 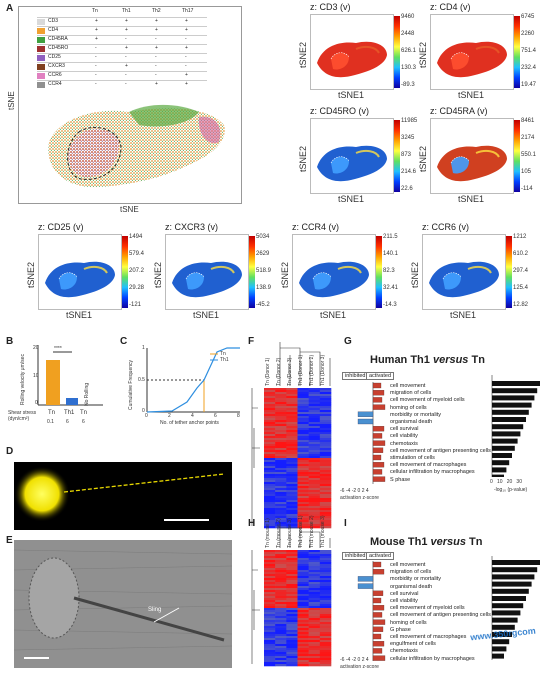 What do you see at coordinates (50, 422) in the screenshot?
I see `b-shear-0: 0.1` at bounding box center [50, 422].